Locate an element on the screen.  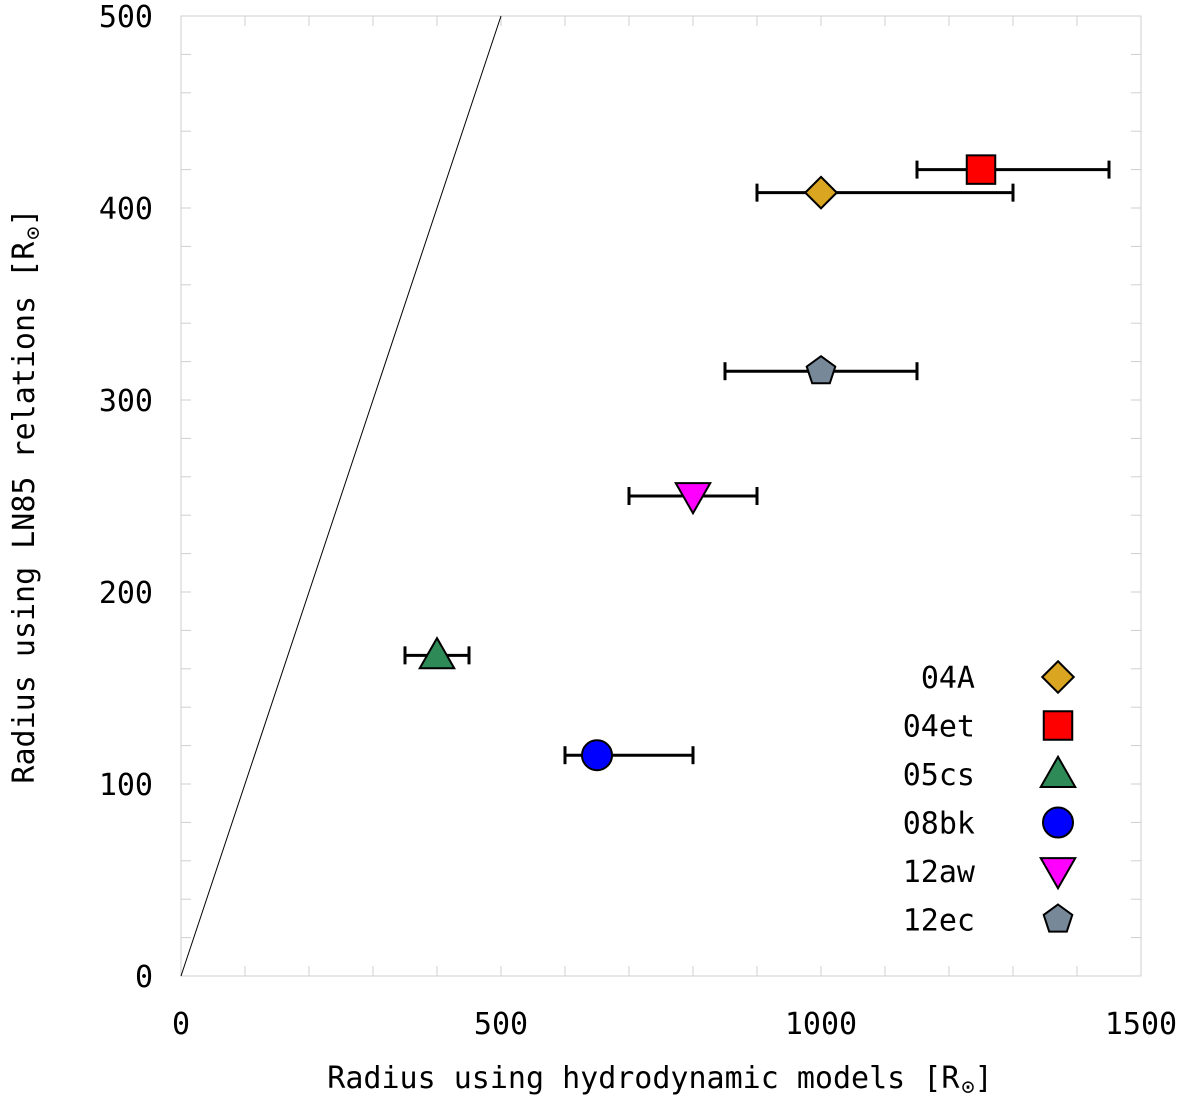
legend-marker-diamond is located at coordinates (1058, 677).